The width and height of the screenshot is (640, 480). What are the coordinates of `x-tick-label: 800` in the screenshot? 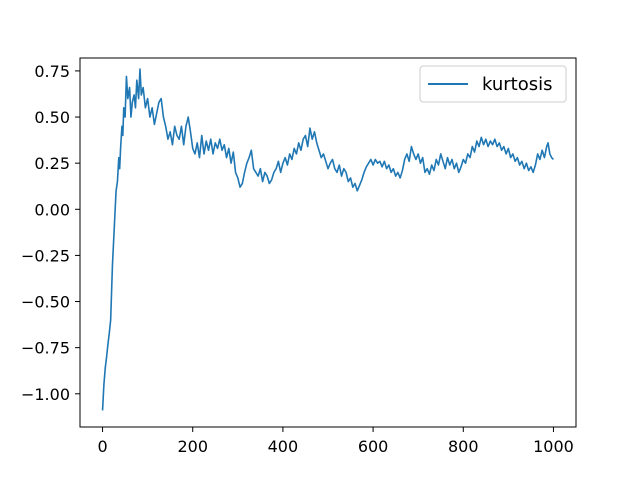 It's located at (463, 446).